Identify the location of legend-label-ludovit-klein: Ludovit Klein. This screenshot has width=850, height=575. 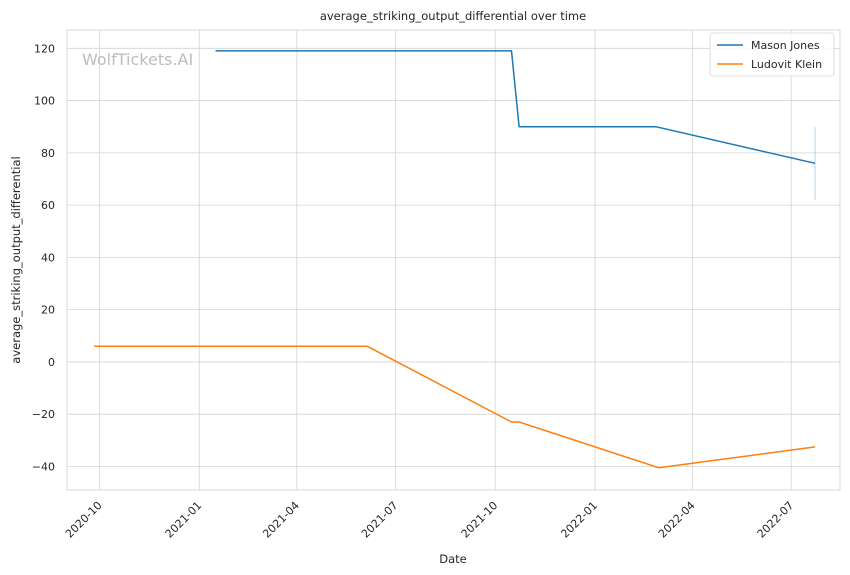
(786, 64).